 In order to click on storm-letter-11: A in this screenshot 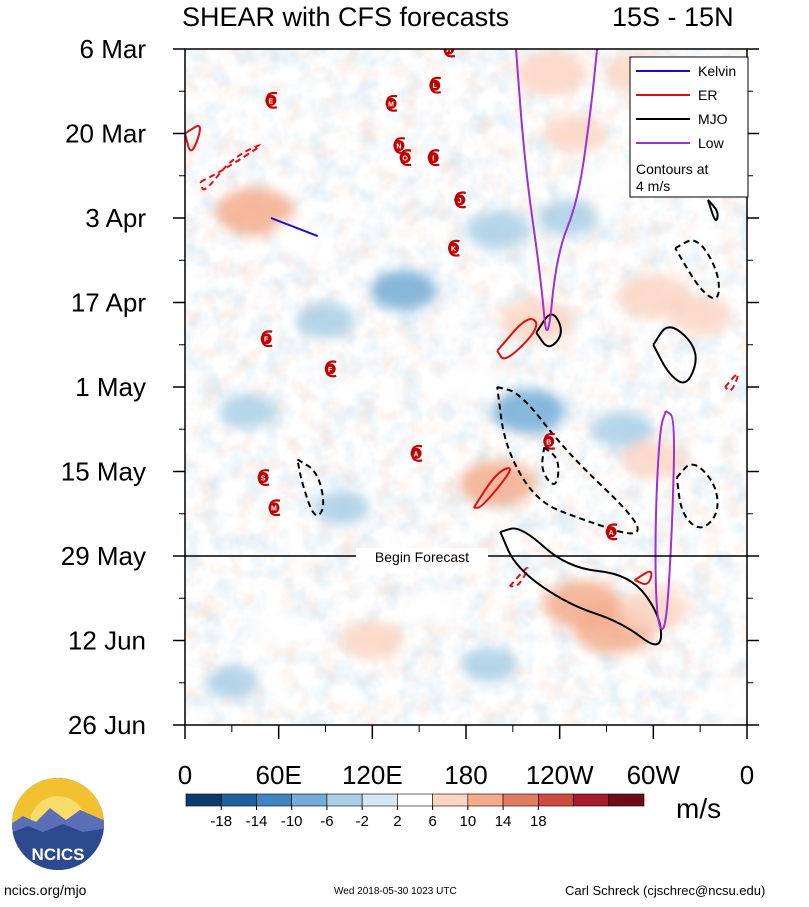, I will do `click(416, 454)`.